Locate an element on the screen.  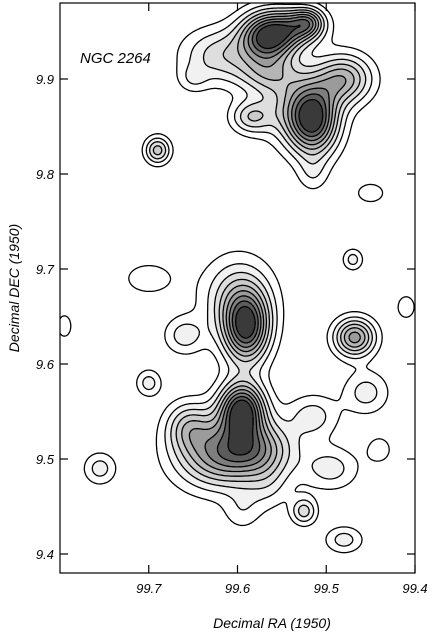
ngc-annotation: NGC 2264 is located at coordinates (115, 58).